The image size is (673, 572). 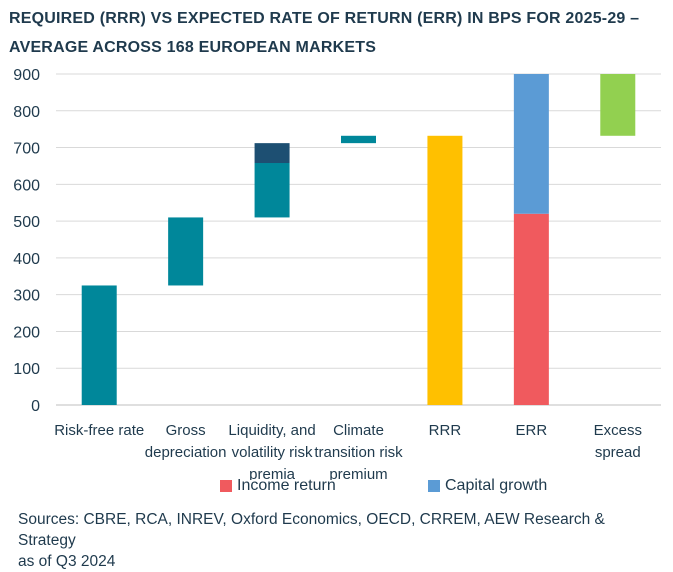 I want to click on legend-swatch-income-return, so click(x=226, y=486).